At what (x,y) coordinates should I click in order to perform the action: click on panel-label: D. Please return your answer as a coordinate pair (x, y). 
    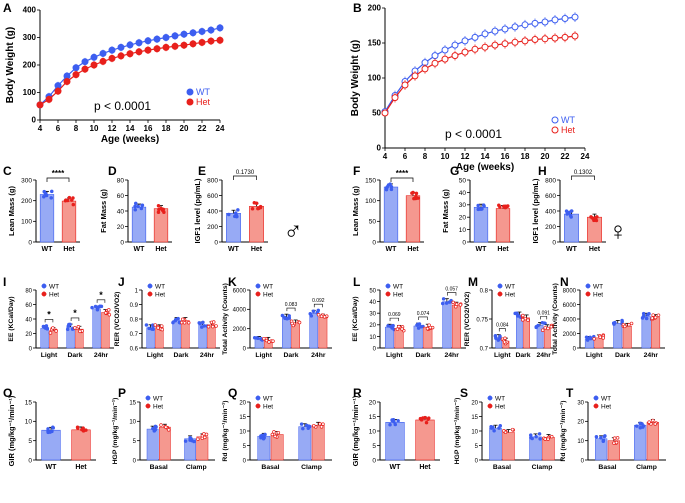
    Looking at the image, I should click on (112, 171).